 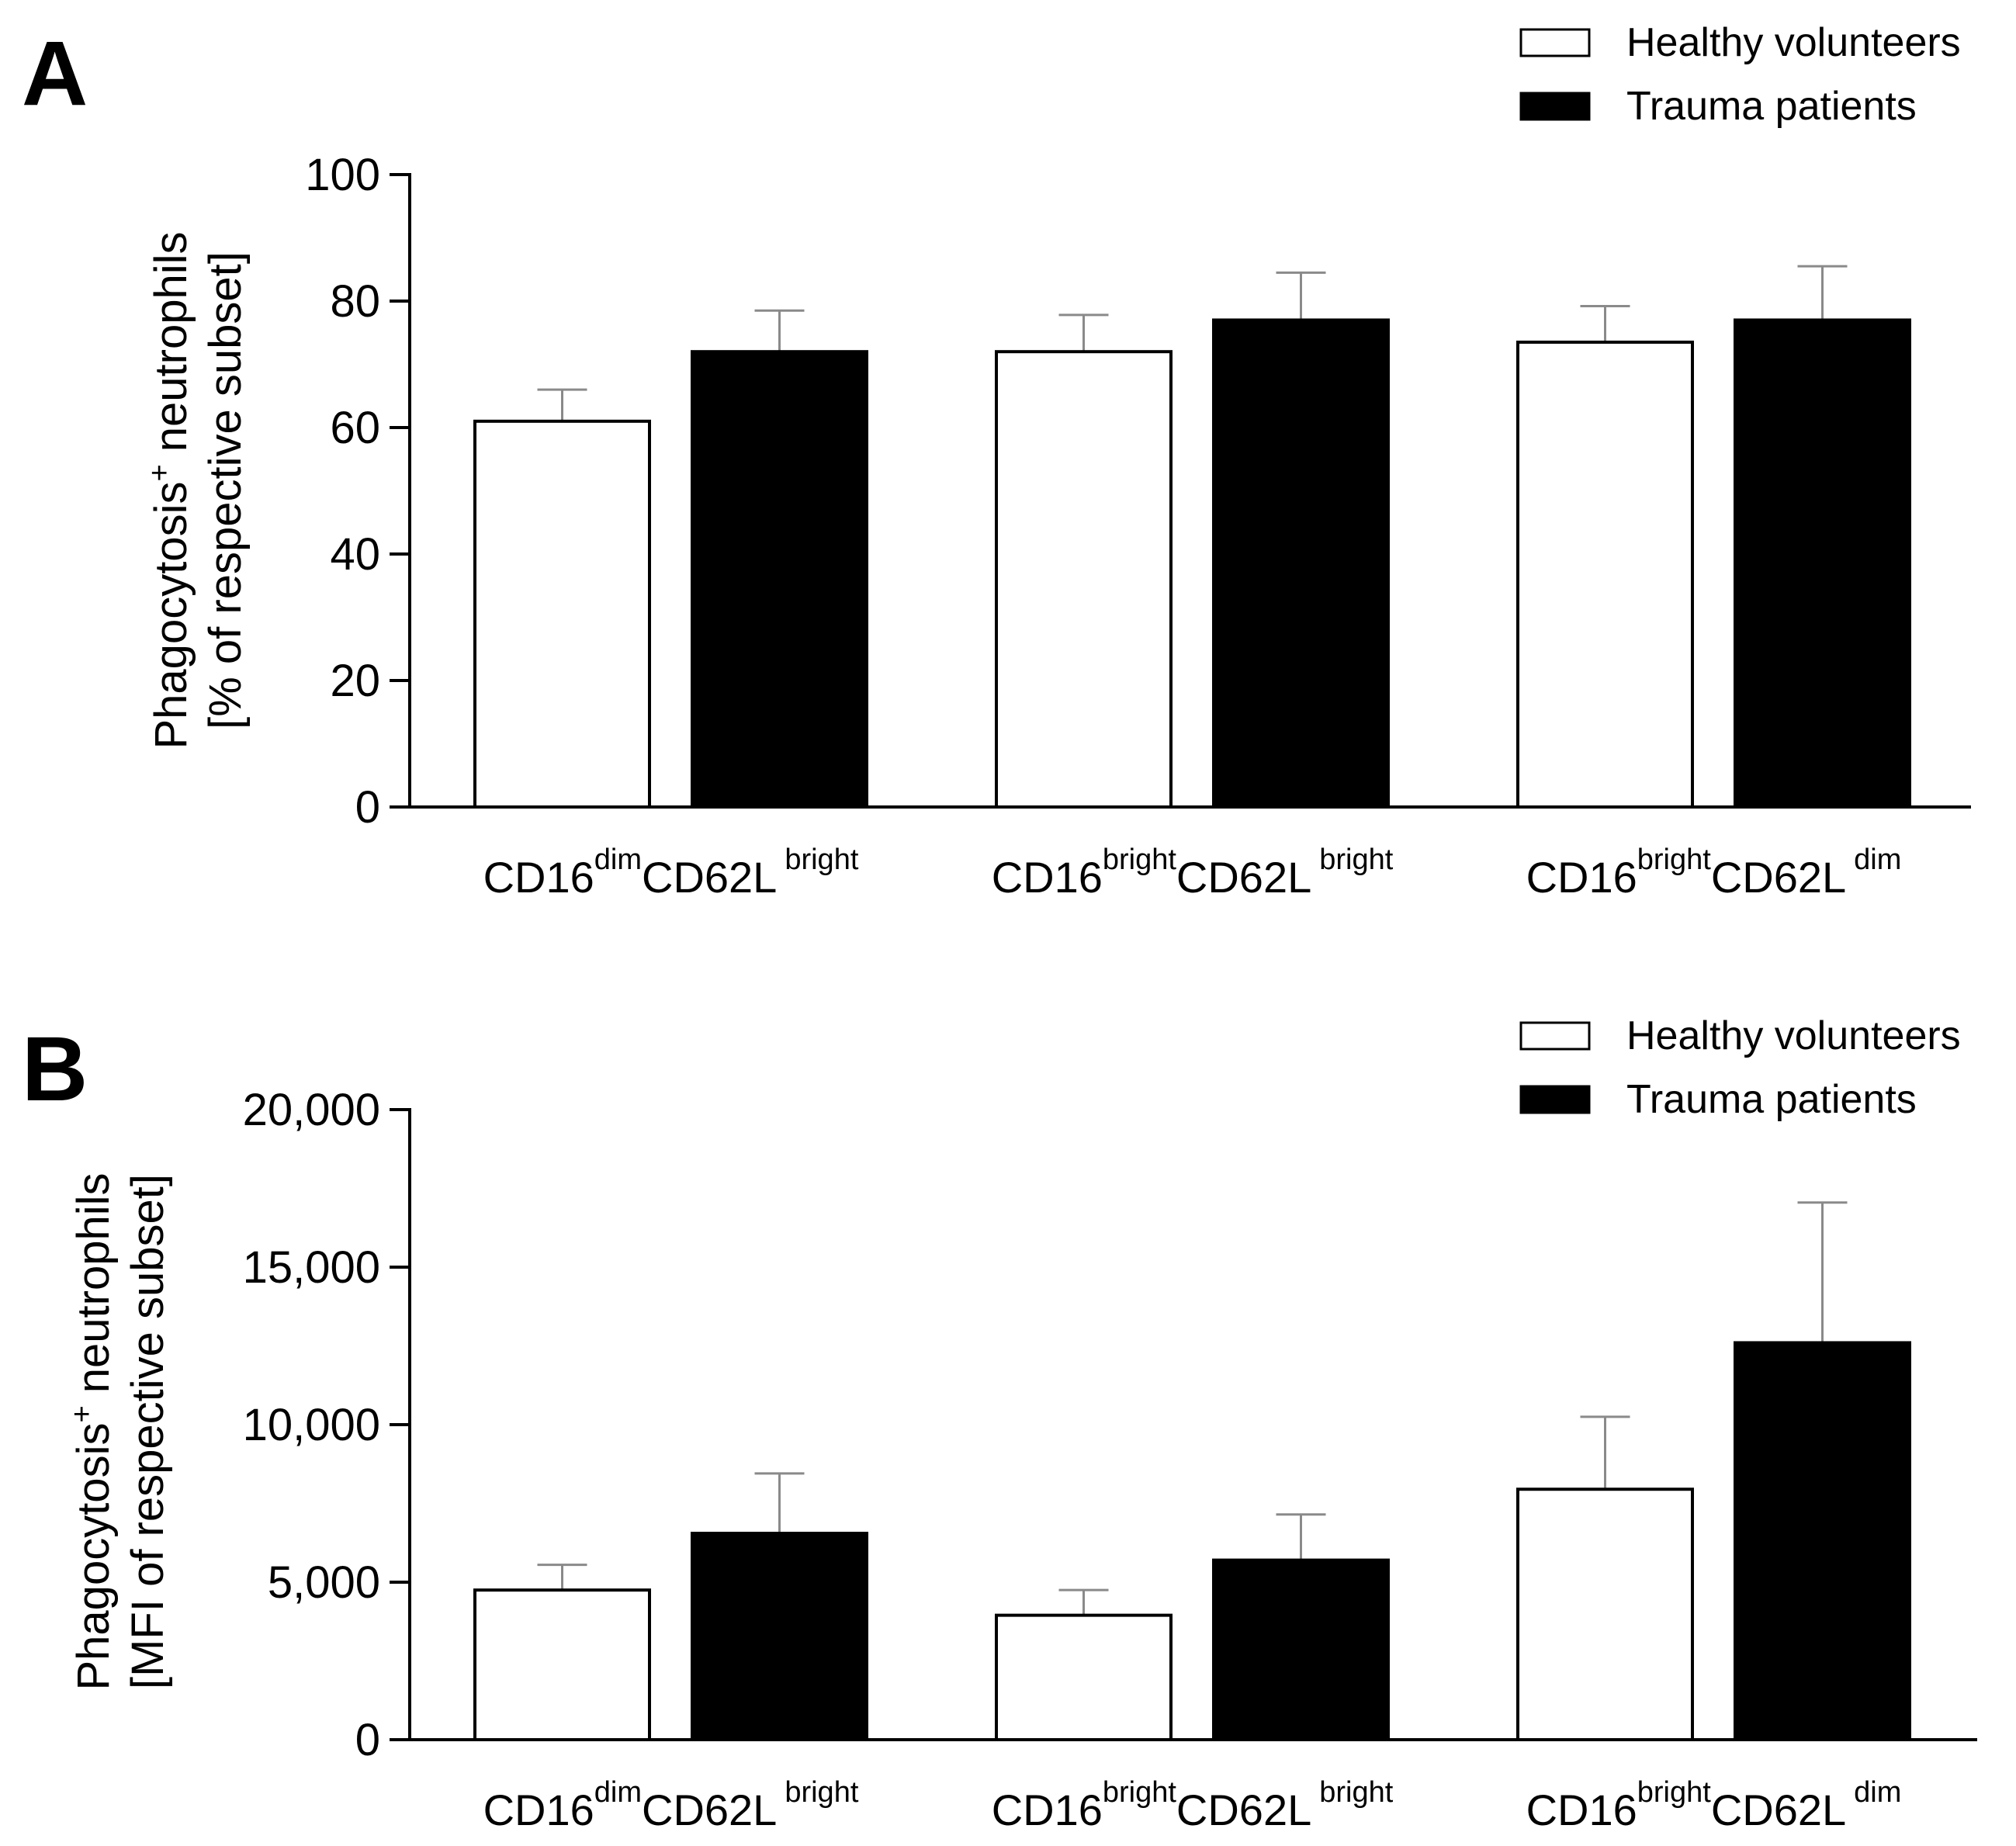 I want to click on y-axis-title-line2: [% of respective subset], so click(x=226, y=490).